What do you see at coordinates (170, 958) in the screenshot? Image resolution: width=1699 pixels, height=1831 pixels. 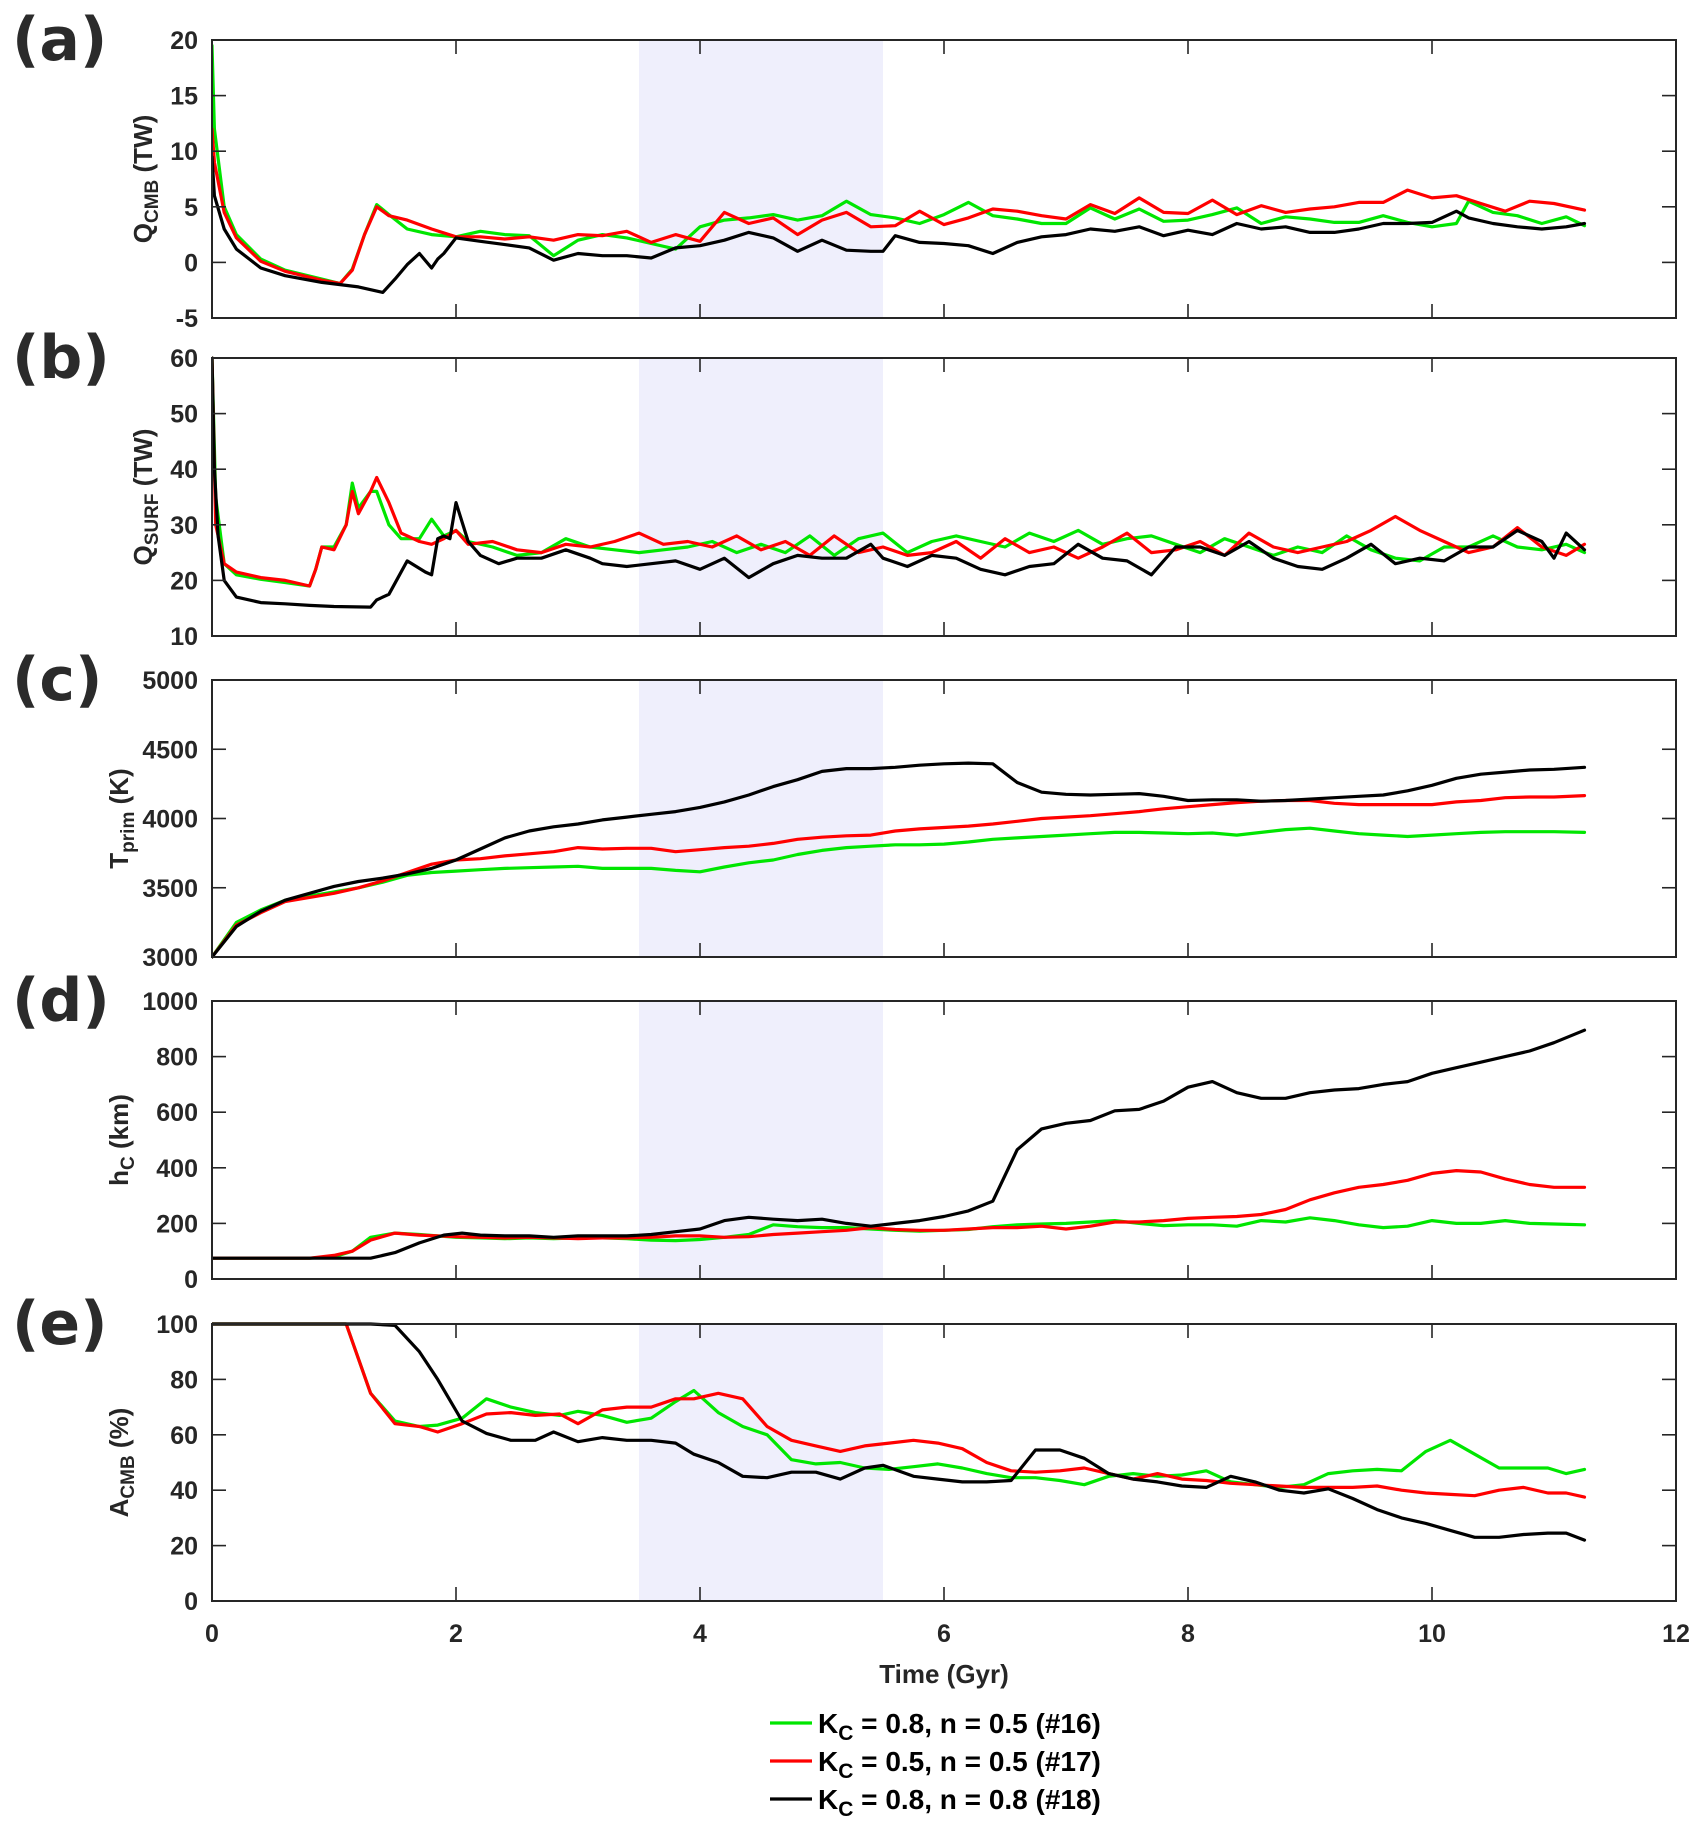 I see `y-tick-label: 3000` at bounding box center [170, 958].